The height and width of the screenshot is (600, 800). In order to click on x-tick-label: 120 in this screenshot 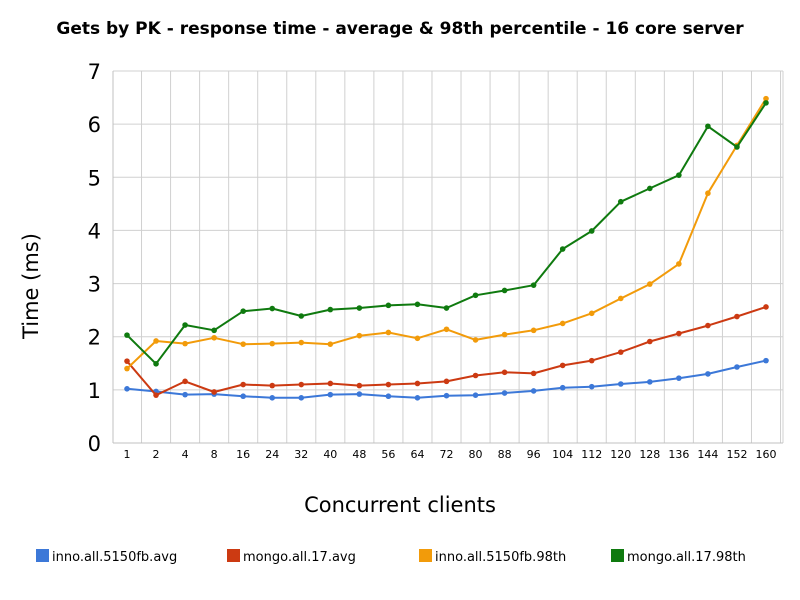, I will do `click(620, 454)`.